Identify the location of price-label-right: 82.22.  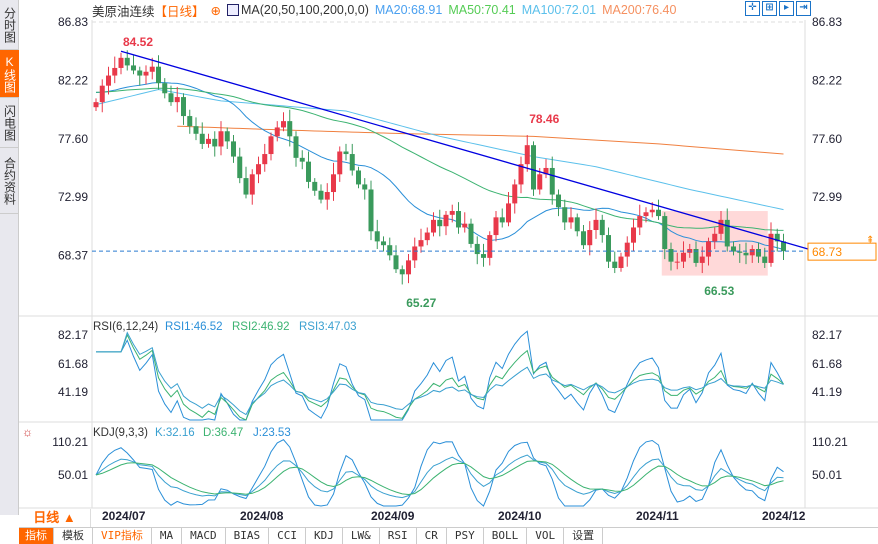
(827, 80).